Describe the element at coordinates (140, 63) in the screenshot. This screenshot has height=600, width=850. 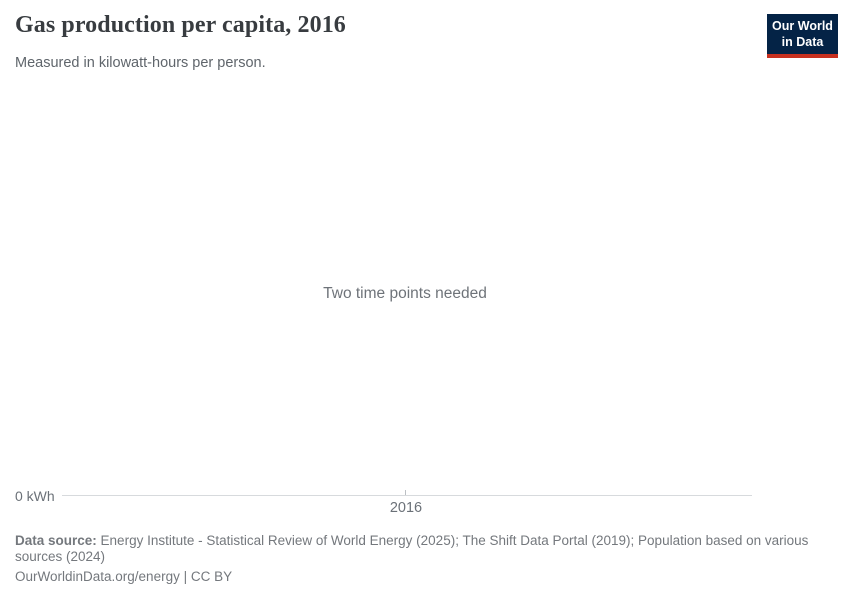
I see `chart-subtitle: Measured in kilowatt-hours per person.` at that location.